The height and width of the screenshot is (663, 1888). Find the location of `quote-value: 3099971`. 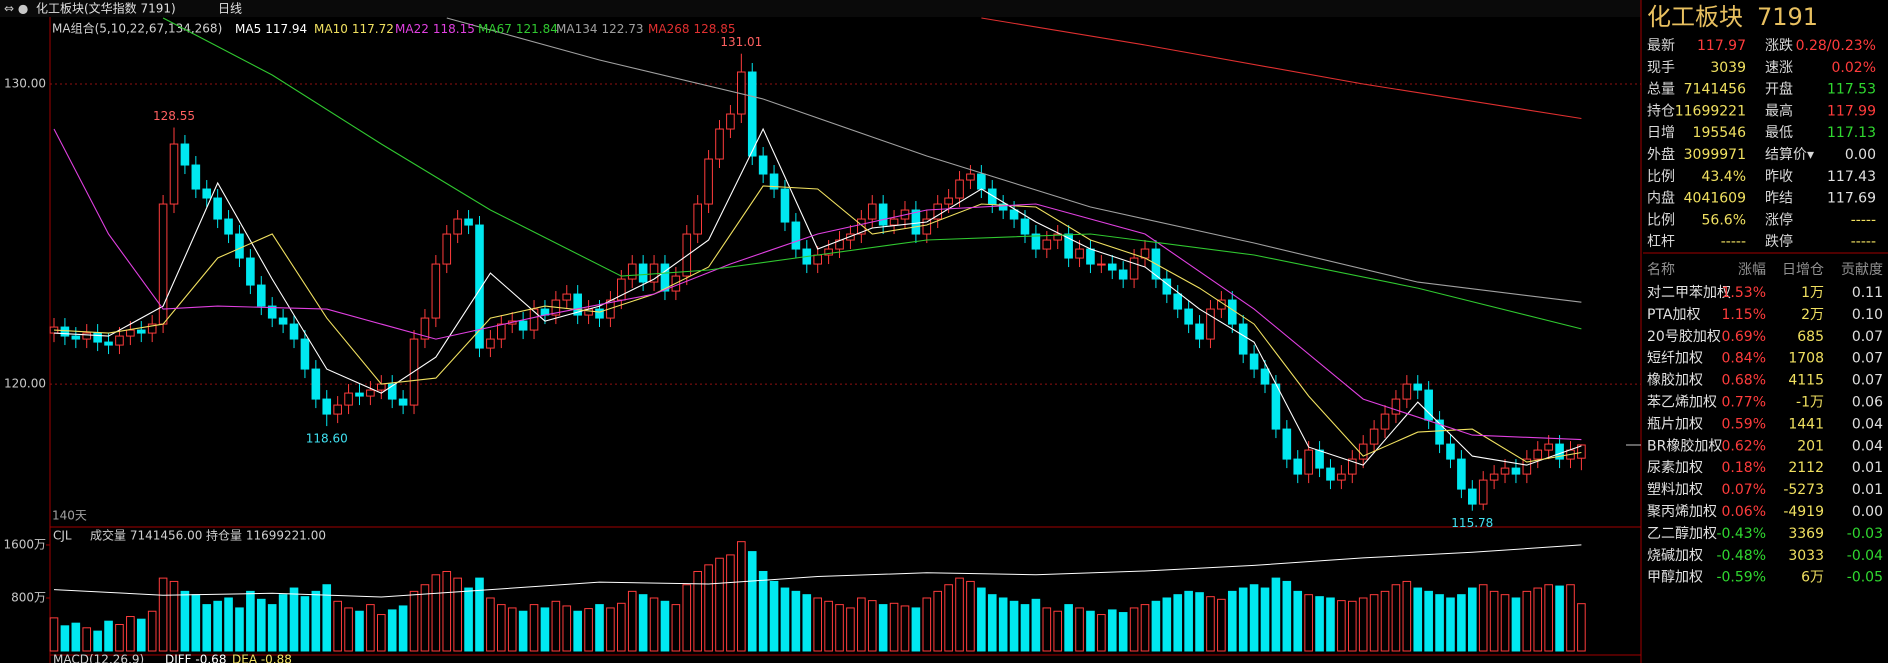

quote-value: 3099971 is located at coordinates (1715, 155).